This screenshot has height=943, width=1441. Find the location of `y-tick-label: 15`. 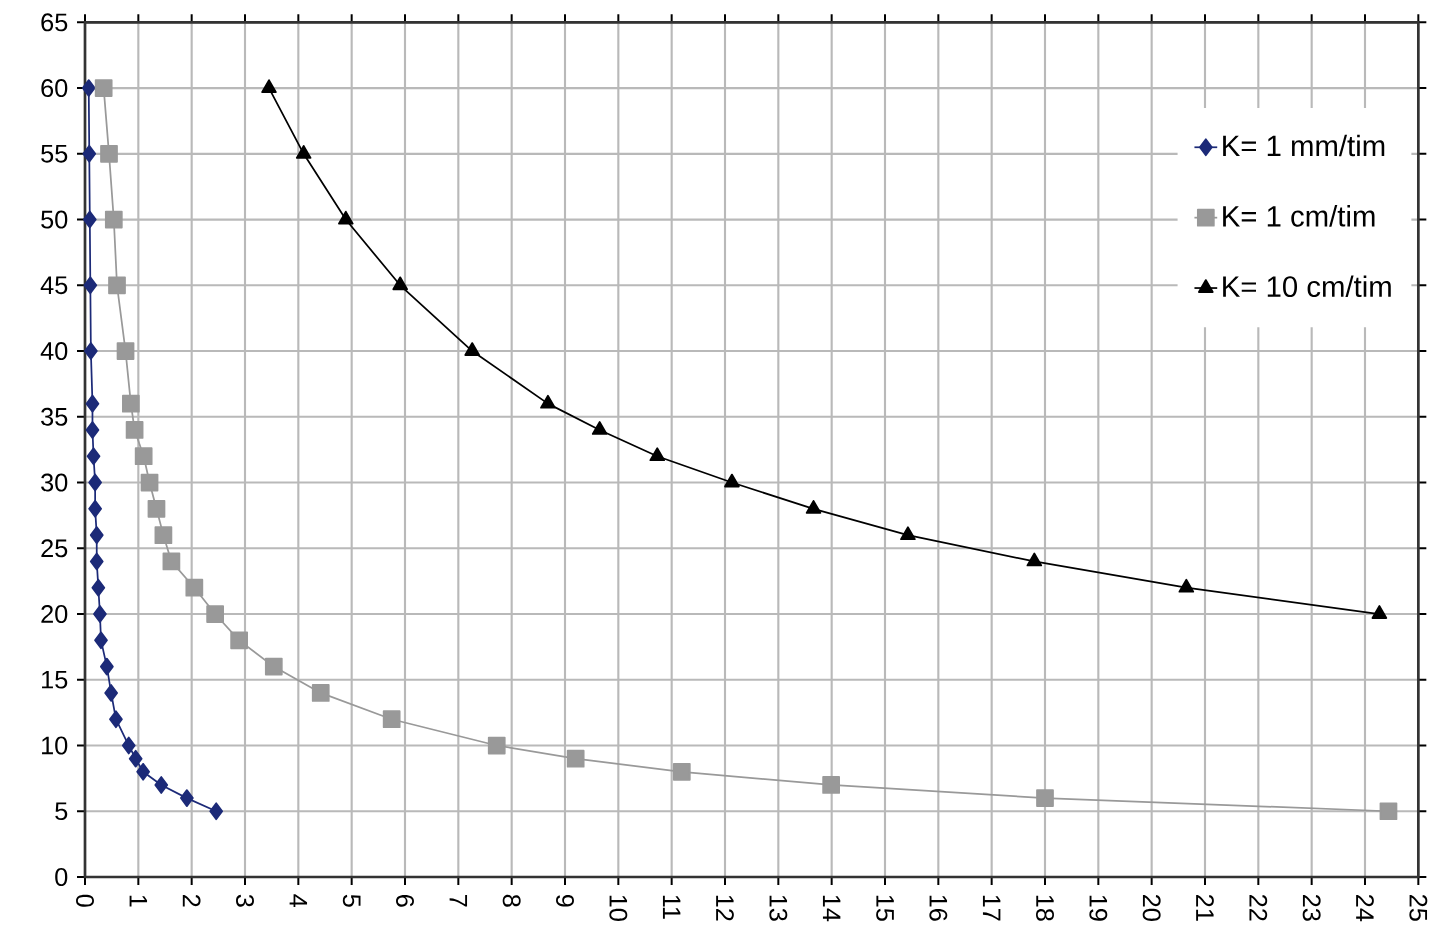

y-tick-label: 15 is located at coordinates (55, 679).